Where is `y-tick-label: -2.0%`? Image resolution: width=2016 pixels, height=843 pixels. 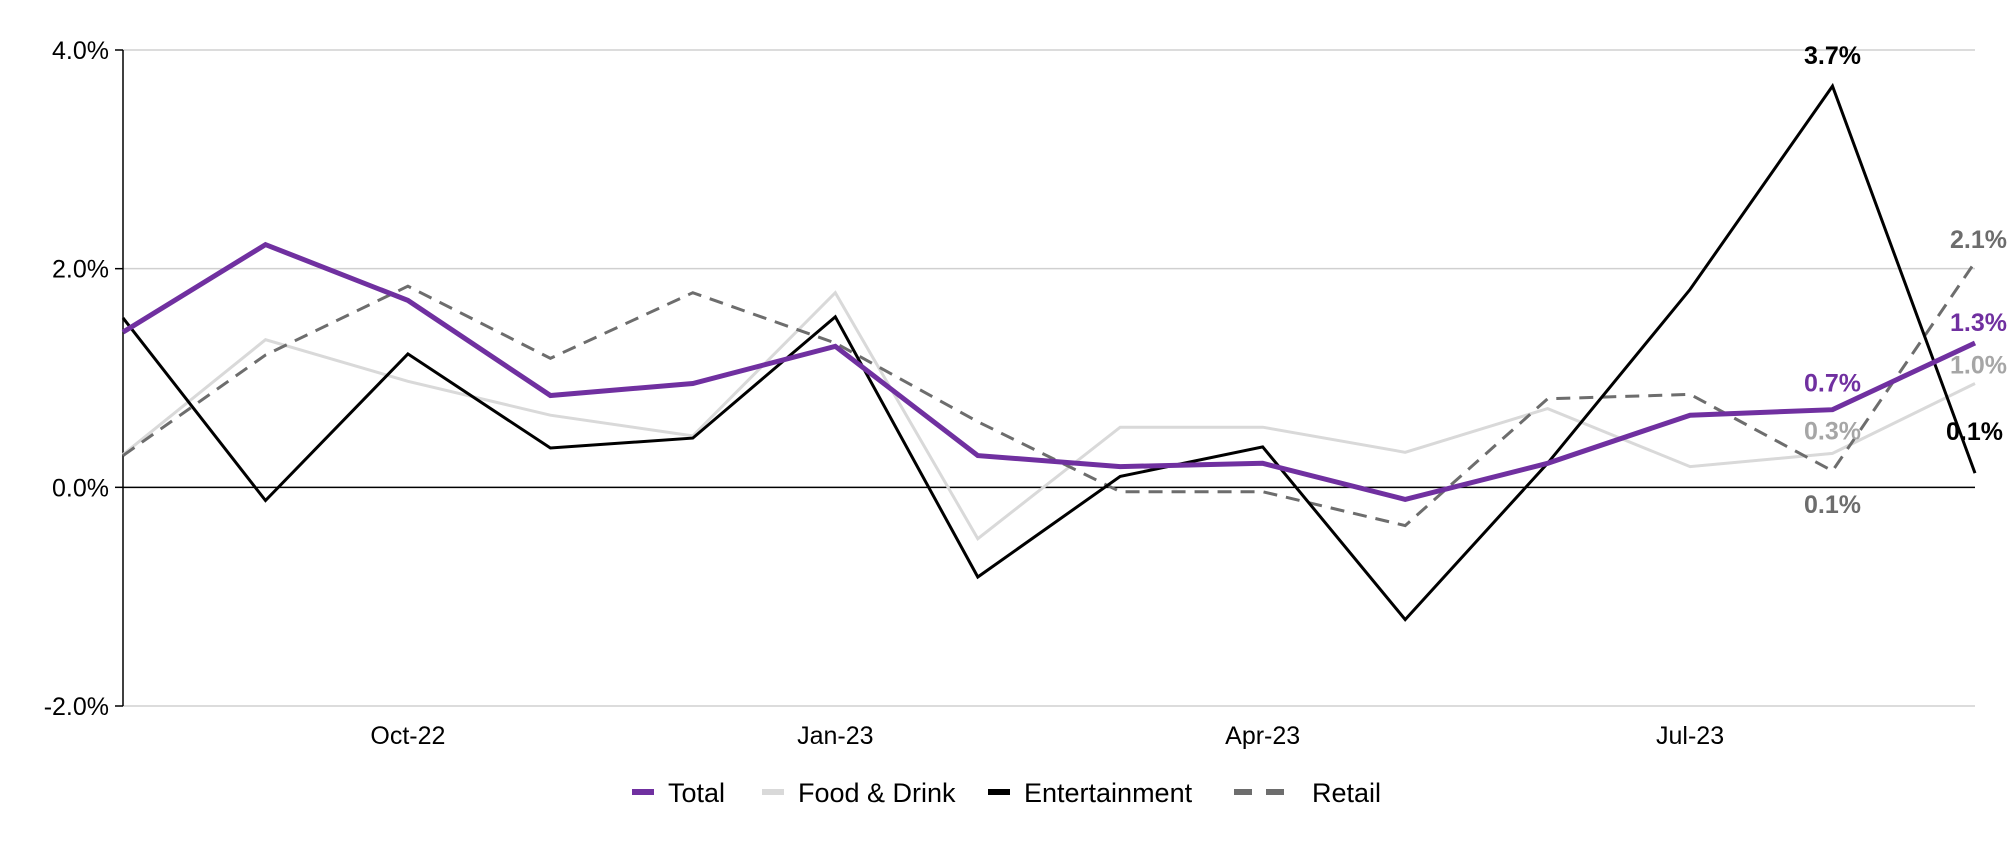 y-tick-label: -2.0% is located at coordinates (76, 707).